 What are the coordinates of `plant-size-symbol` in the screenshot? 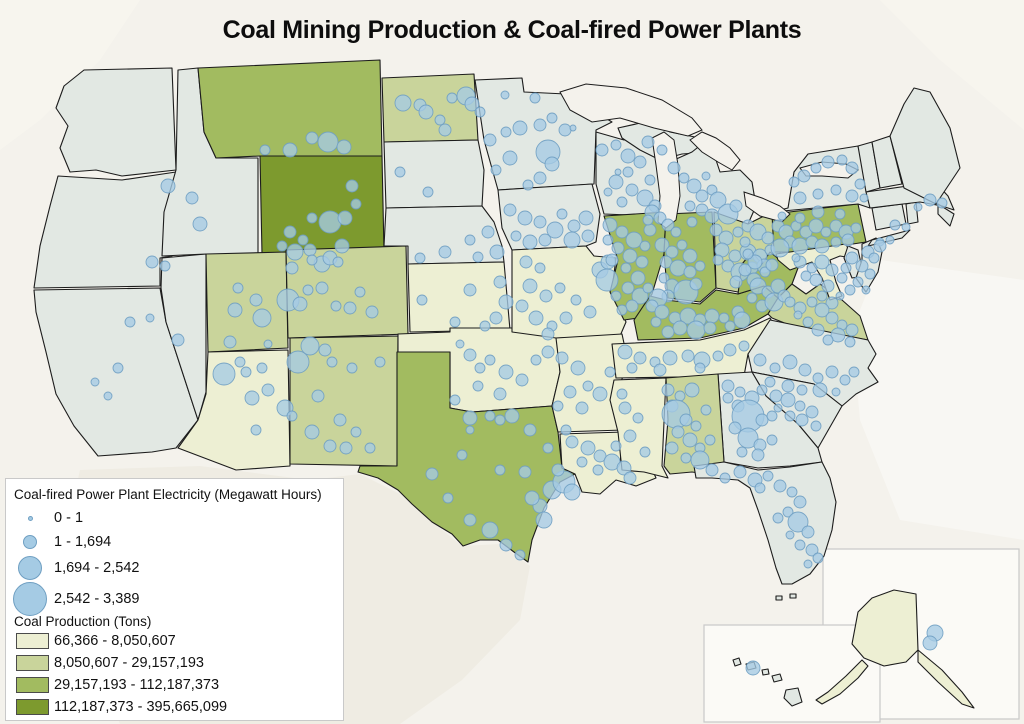 It's located at (30, 599).